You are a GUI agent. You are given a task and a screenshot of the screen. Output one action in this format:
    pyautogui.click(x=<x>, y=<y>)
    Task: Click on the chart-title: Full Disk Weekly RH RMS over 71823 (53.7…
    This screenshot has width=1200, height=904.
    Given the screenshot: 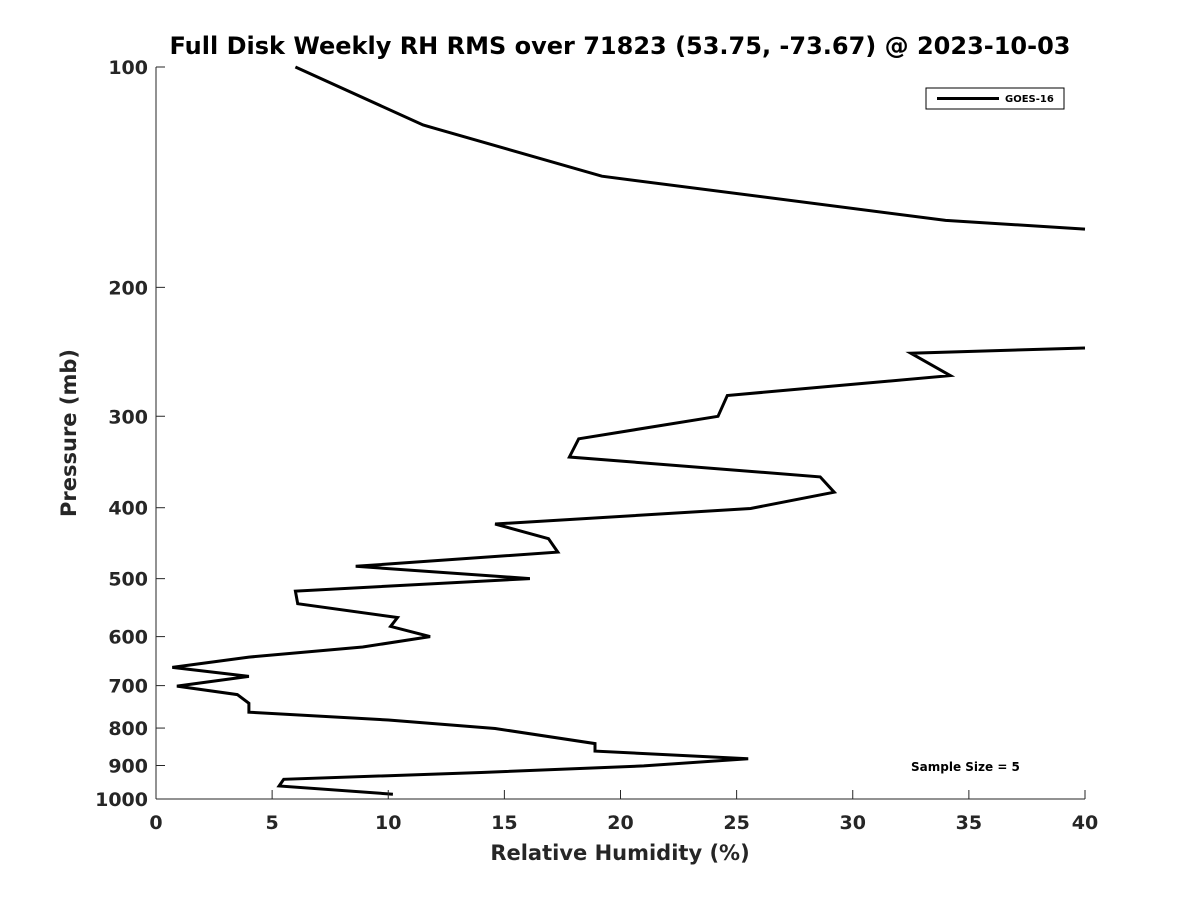 What is the action you would take?
    pyautogui.click(x=619, y=46)
    